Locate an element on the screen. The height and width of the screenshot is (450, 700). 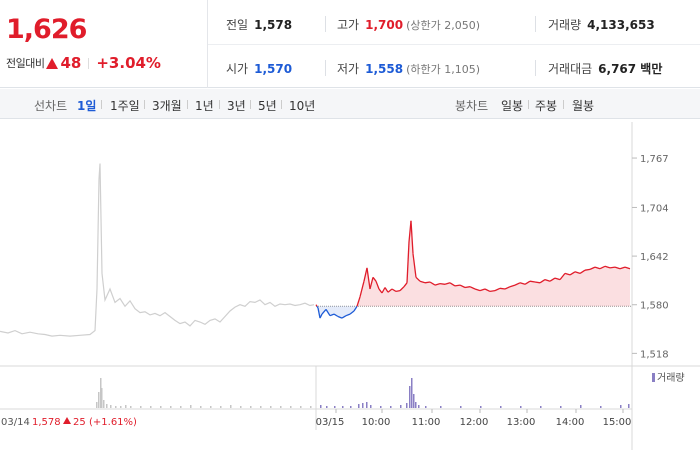
tab-3month: 3개월 is located at coordinates (167, 106).